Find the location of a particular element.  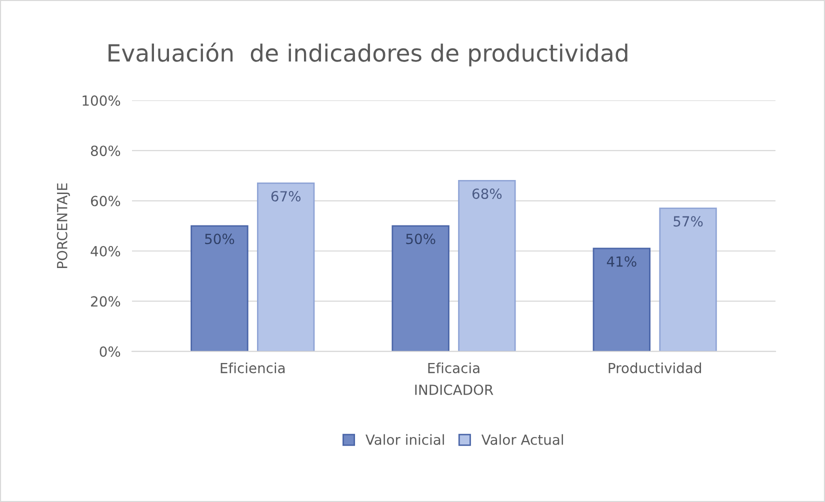

data-label: 67% is located at coordinates (286, 196).